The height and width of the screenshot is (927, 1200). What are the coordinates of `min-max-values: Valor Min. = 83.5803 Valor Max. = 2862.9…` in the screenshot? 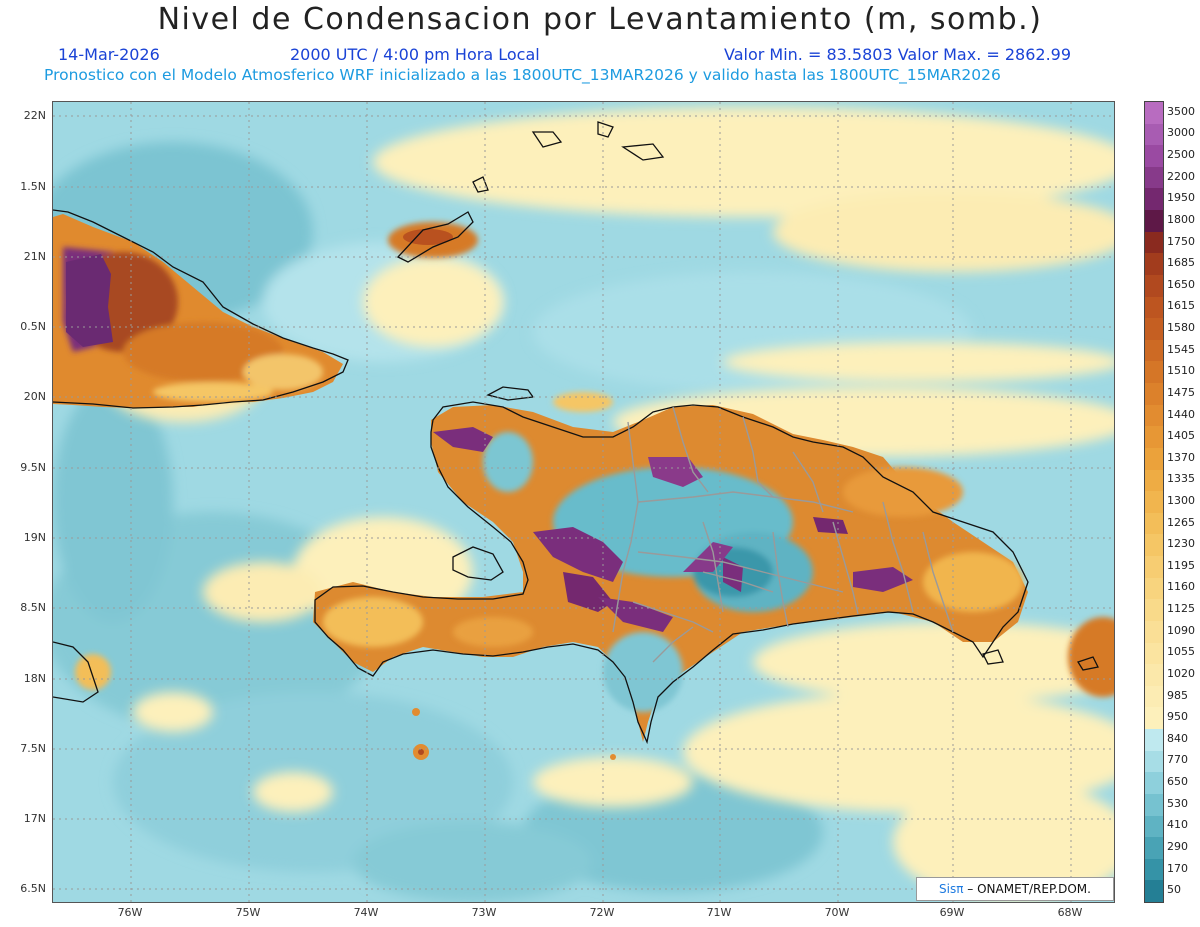 It's located at (898, 54).